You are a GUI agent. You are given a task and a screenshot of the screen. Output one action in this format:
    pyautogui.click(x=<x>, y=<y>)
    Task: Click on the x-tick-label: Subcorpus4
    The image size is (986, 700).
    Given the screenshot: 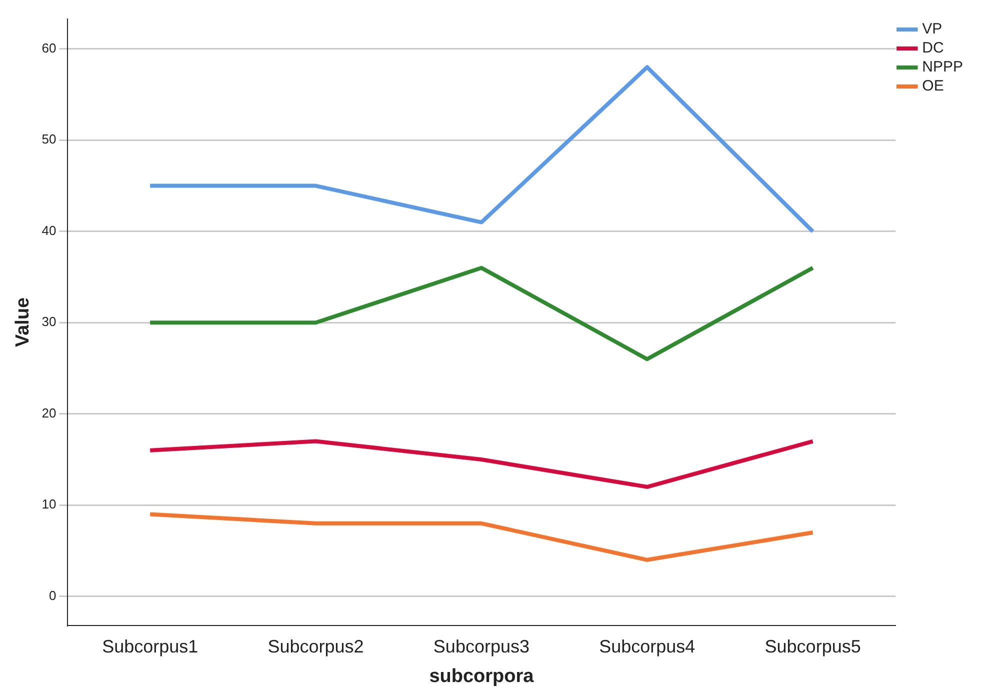 What is the action you would take?
    pyautogui.click(x=647, y=646)
    